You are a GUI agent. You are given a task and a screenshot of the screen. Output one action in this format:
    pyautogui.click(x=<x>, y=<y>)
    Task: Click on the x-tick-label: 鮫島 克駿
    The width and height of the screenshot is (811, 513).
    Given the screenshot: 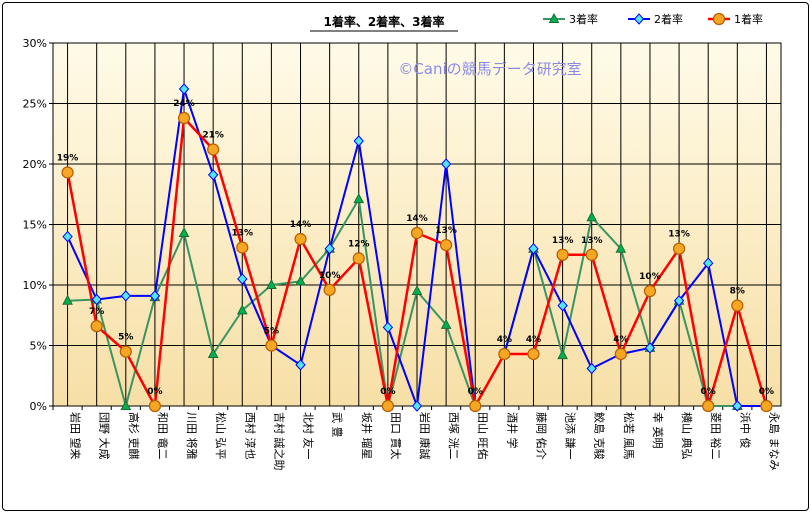 What is the action you would take?
    pyautogui.click(x=600, y=436)
    